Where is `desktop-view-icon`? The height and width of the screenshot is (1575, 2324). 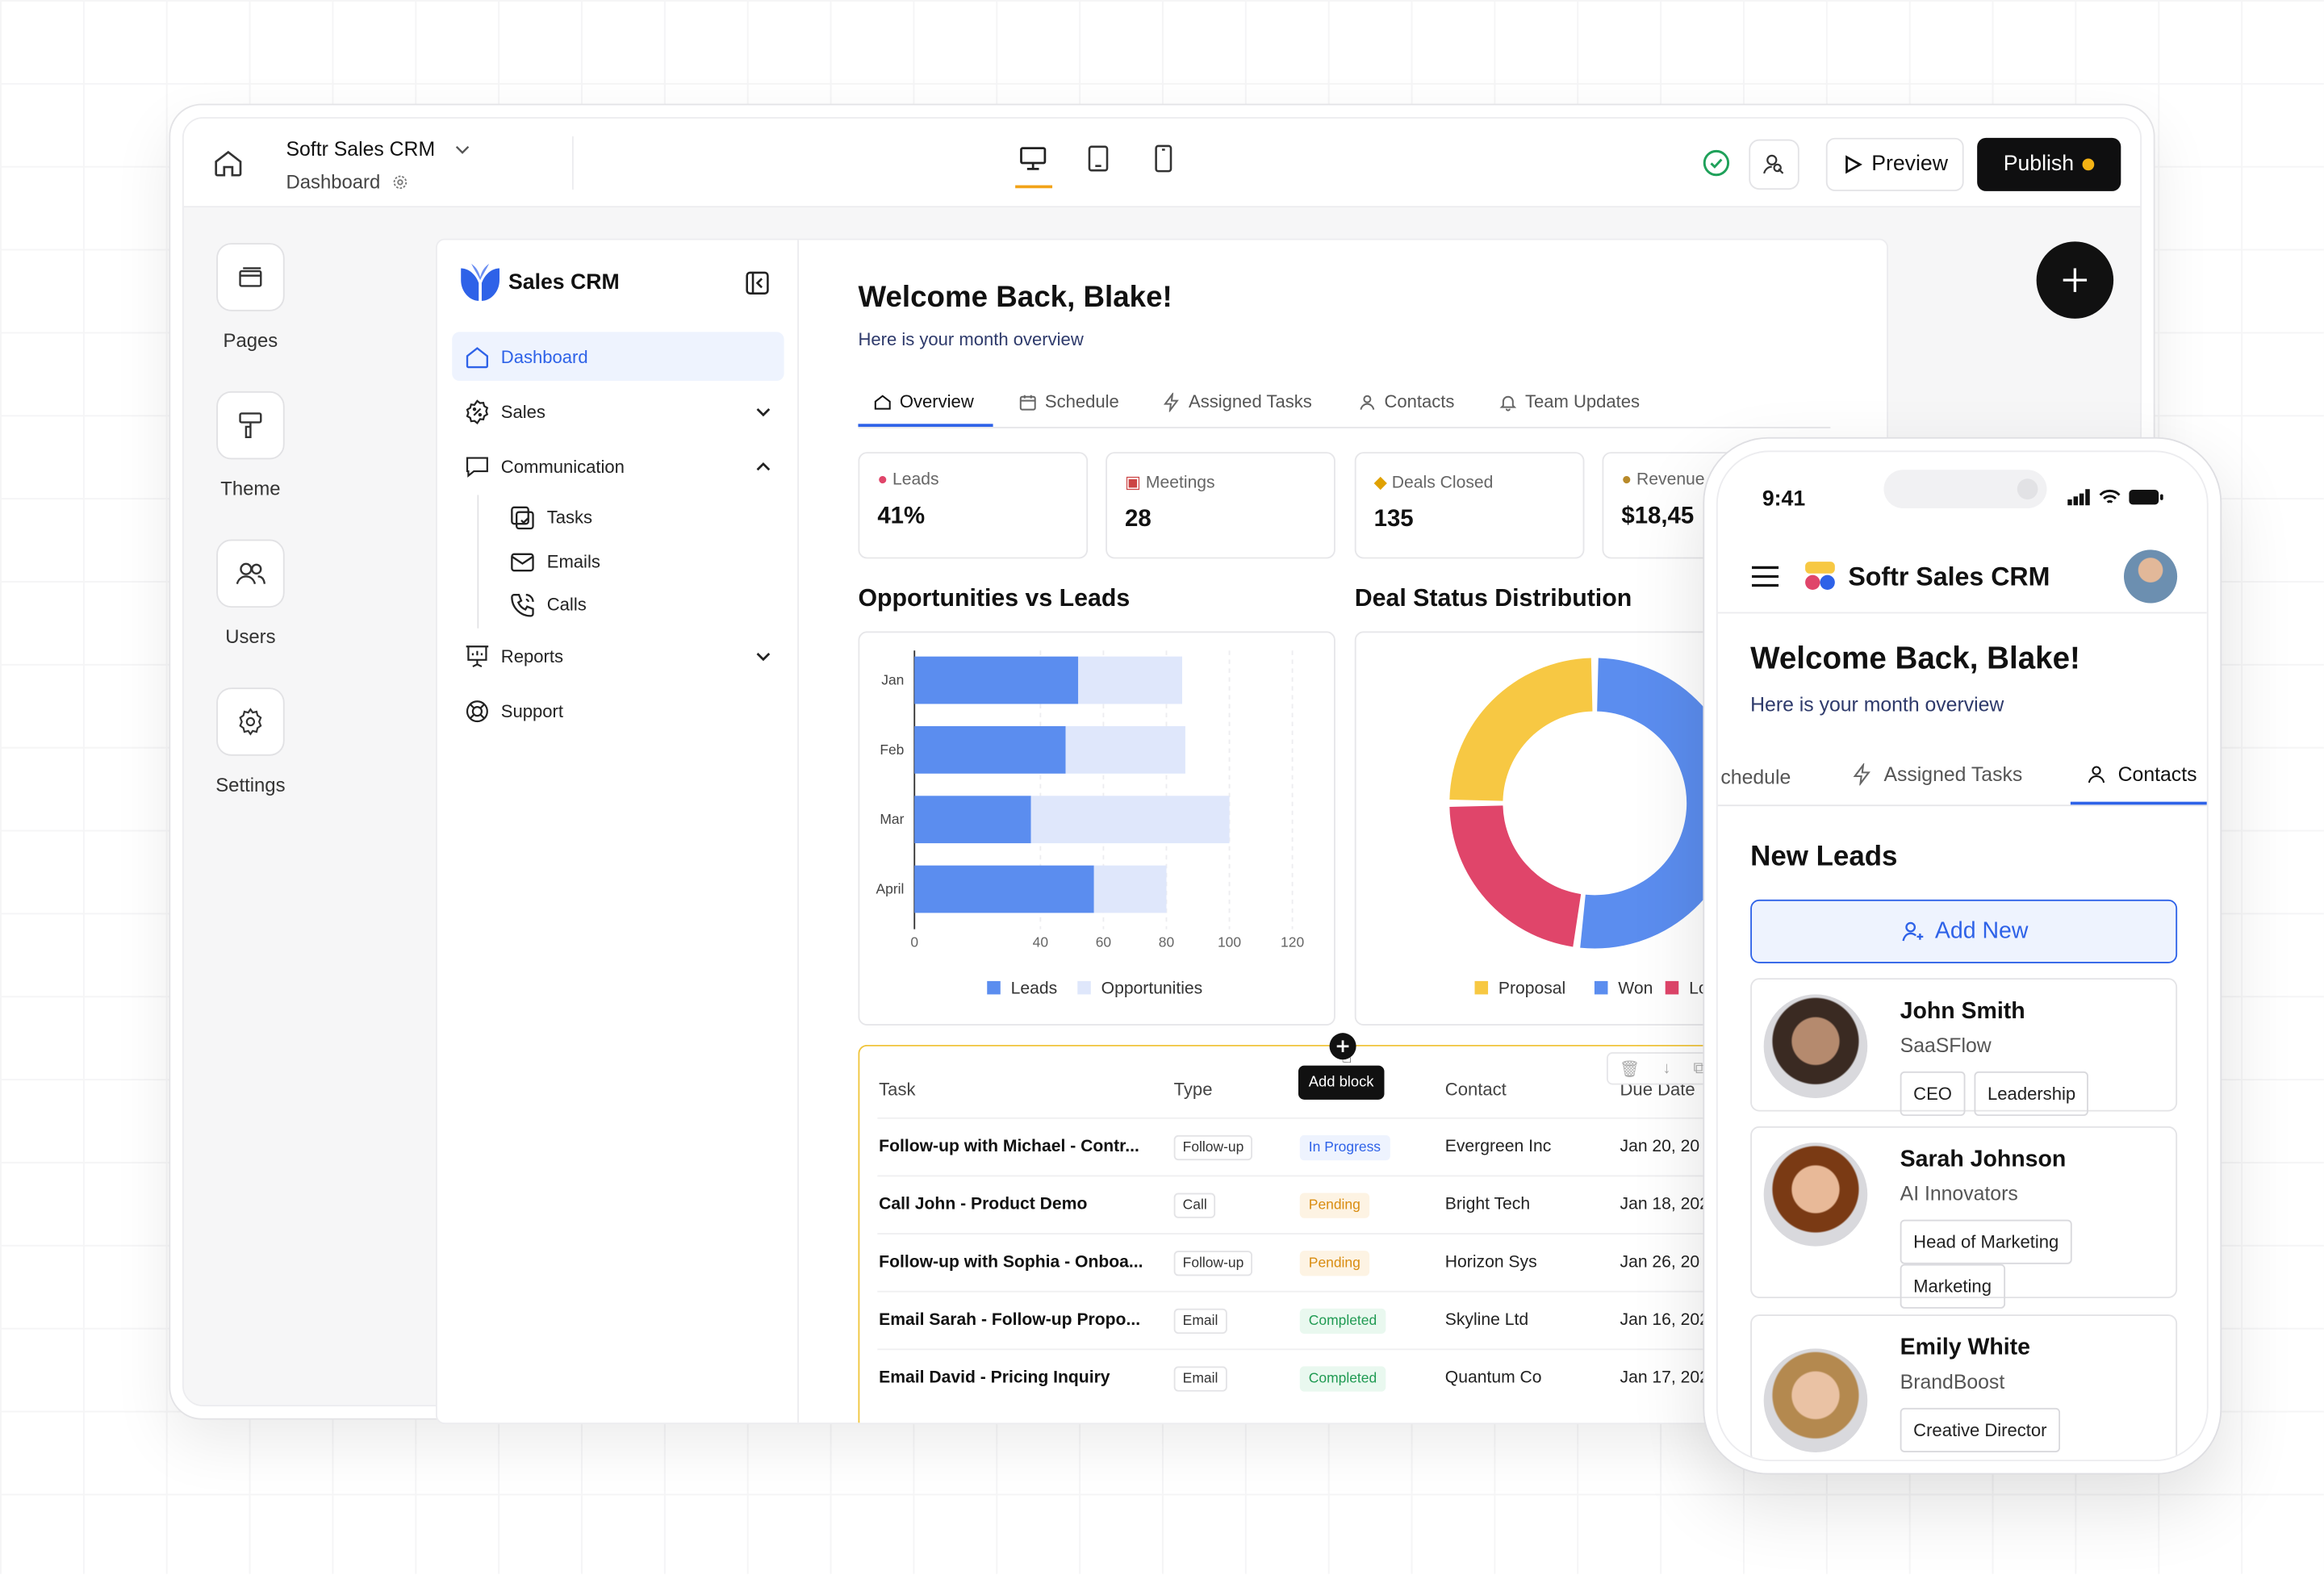 desktop-view-icon is located at coordinates (1033, 159).